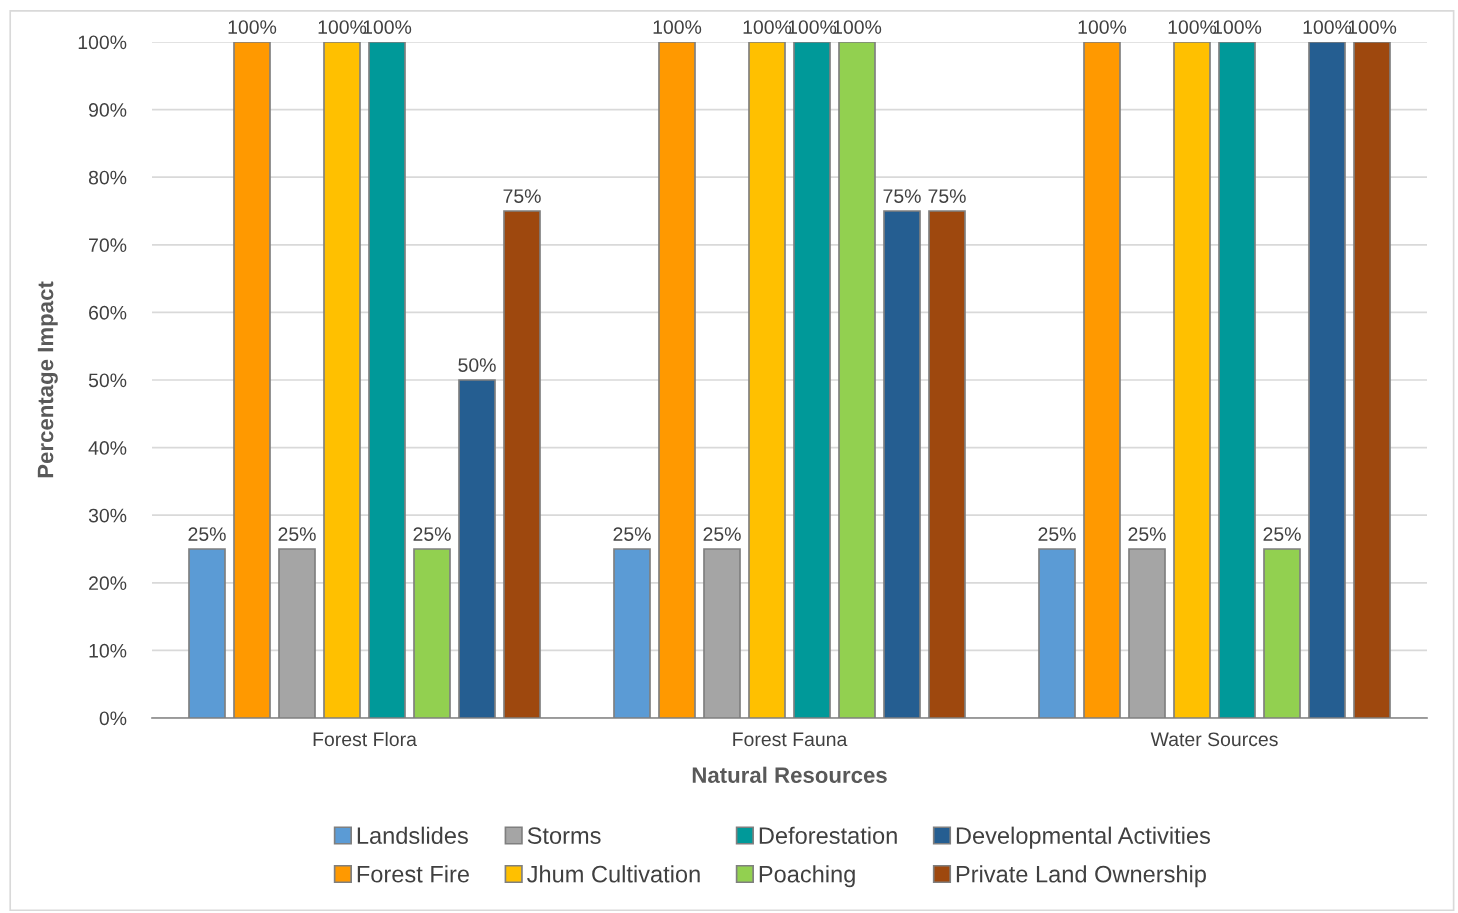 This screenshot has height=913, width=1458. What do you see at coordinates (107, 515) in the screenshot?
I see `y-tick-label: 30%` at bounding box center [107, 515].